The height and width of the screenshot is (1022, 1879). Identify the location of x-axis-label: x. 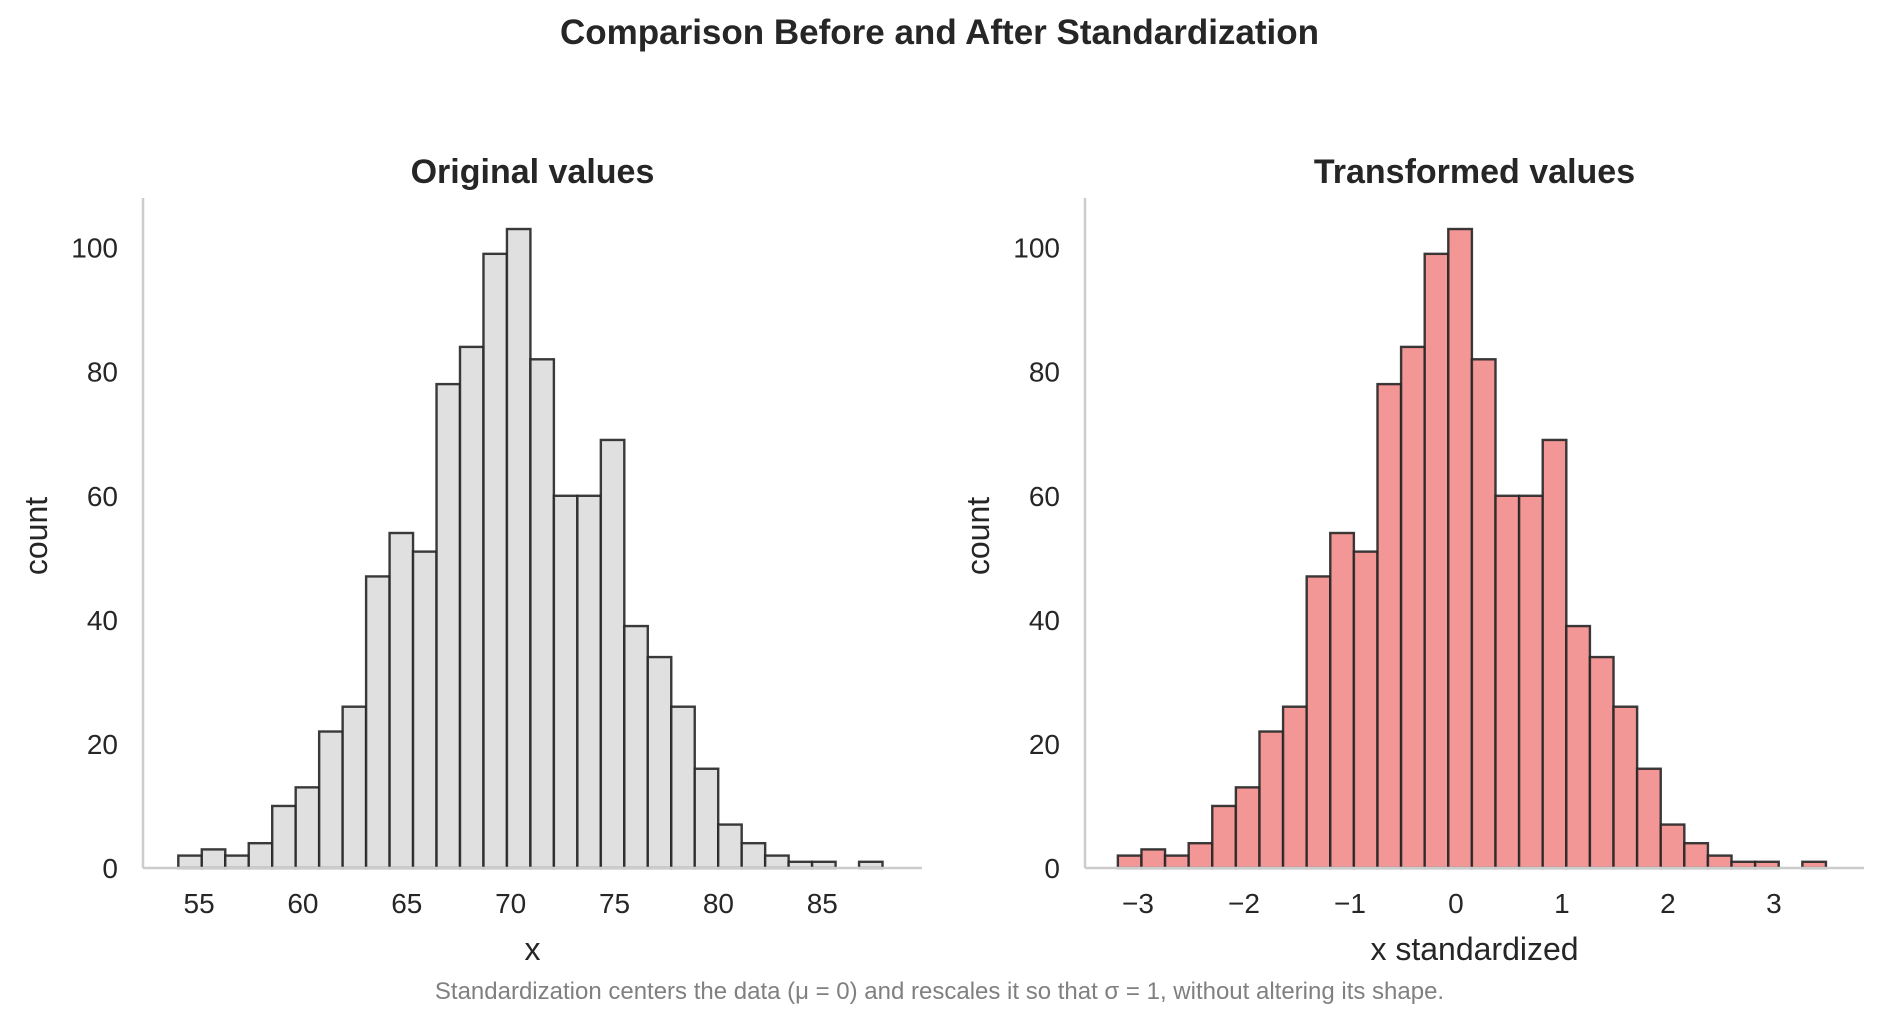
(533, 949).